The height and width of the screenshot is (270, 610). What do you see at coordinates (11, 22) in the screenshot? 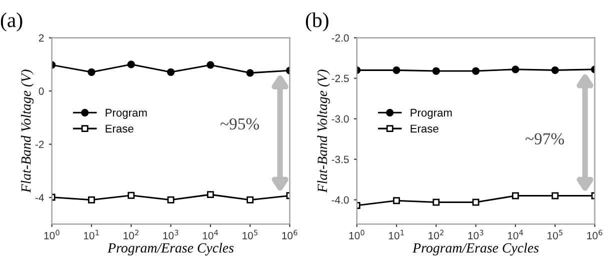
I see `chart-title: (a)` at bounding box center [11, 22].